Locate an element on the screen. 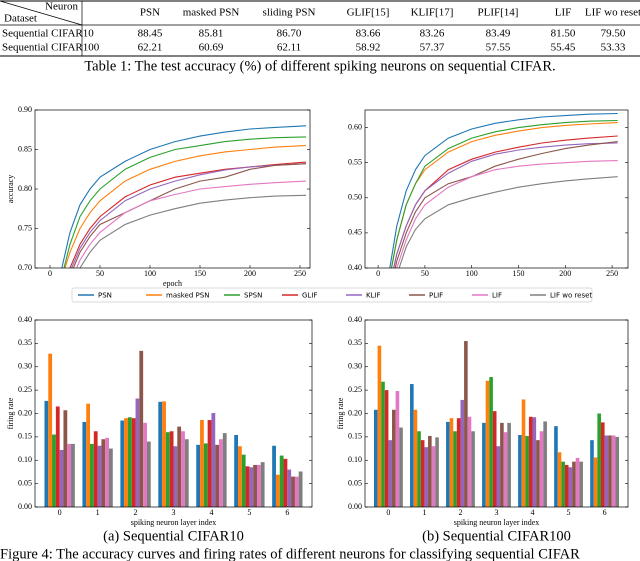 This screenshot has height=561, width=640. y-tick-label: 0.55 is located at coordinates (355, 161).